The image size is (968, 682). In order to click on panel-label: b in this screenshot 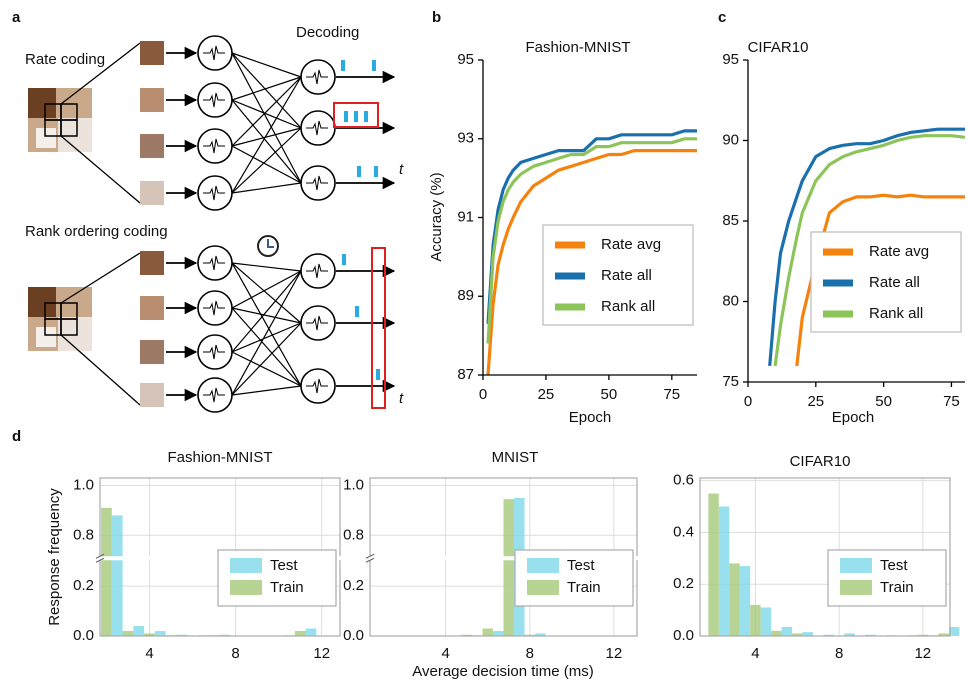, I will do `click(436, 17)`.